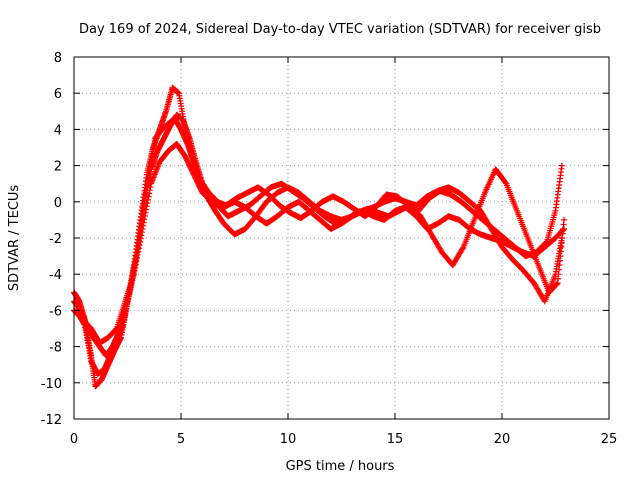  What do you see at coordinates (58, 58) in the screenshot?
I see `y-tick-label: 8` at bounding box center [58, 58].